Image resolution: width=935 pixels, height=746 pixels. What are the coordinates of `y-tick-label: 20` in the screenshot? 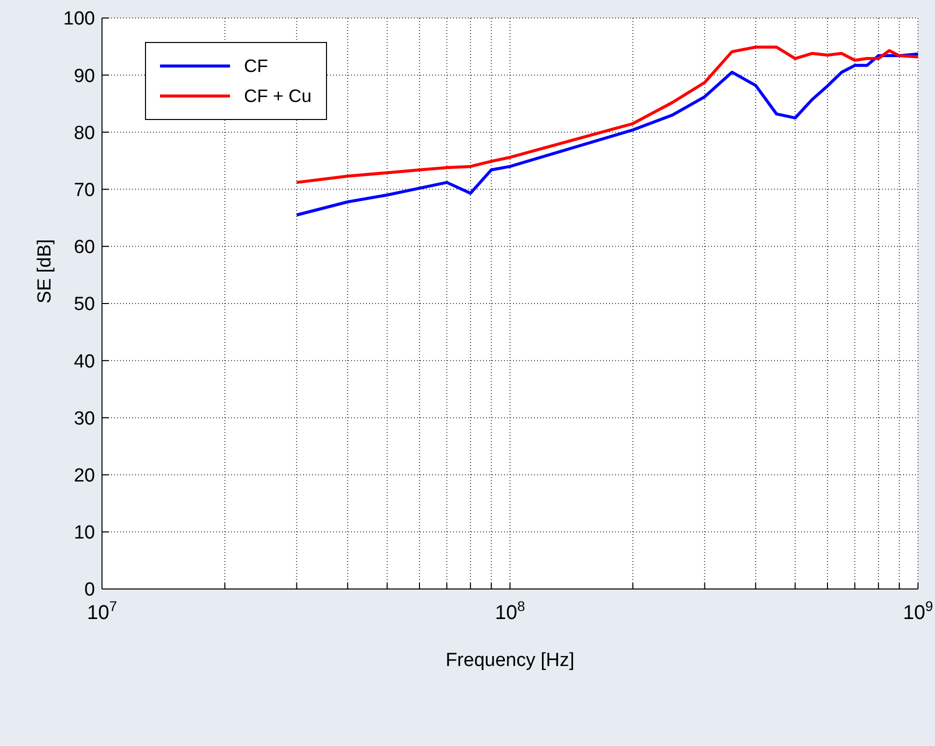 It's located at (84, 476).